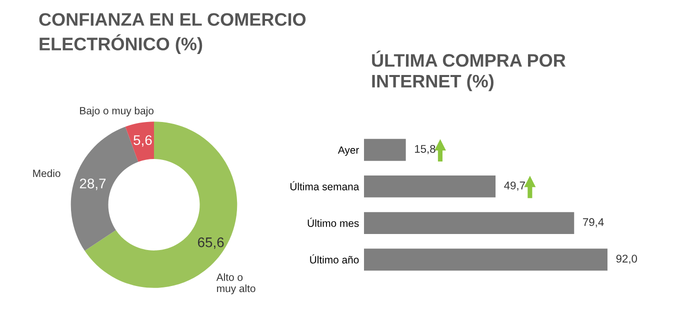 The height and width of the screenshot is (315, 700). I want to click on y-tick-label: Último año, so click(334, 259).